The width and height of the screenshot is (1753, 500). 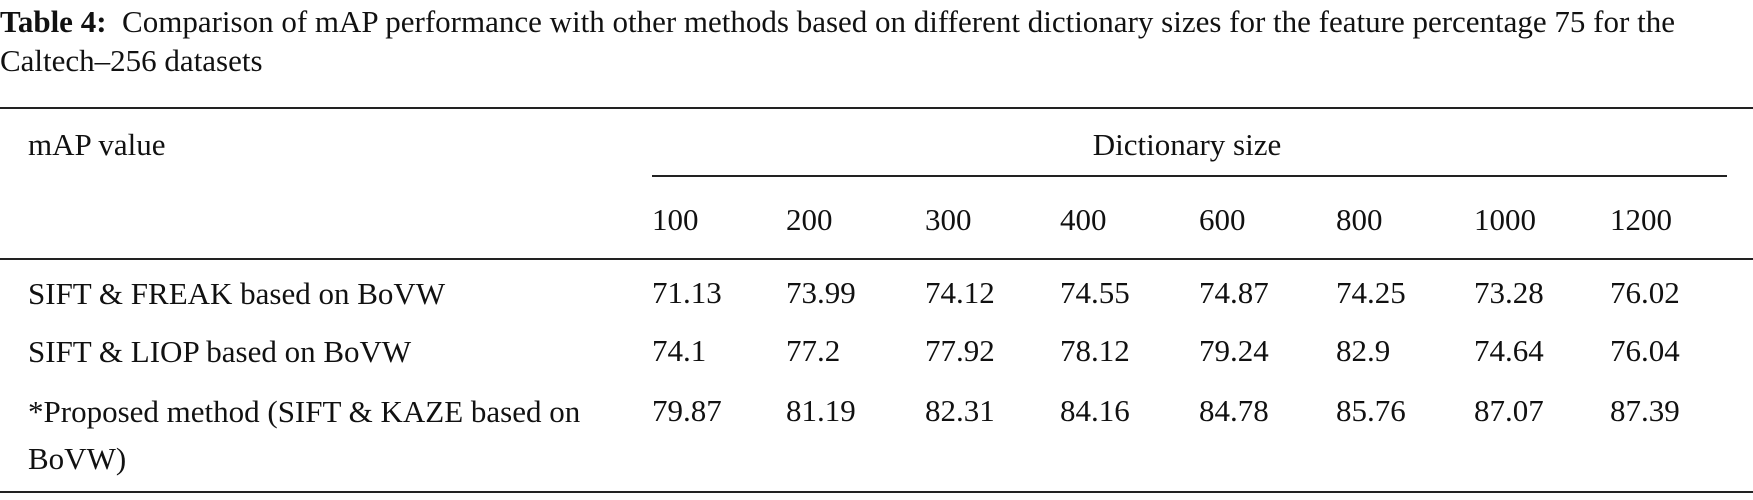 What do you see at coordinates (1234, 292) in the screenshot?
I see `cell: 74.87` at bounding box center [1234, 292].